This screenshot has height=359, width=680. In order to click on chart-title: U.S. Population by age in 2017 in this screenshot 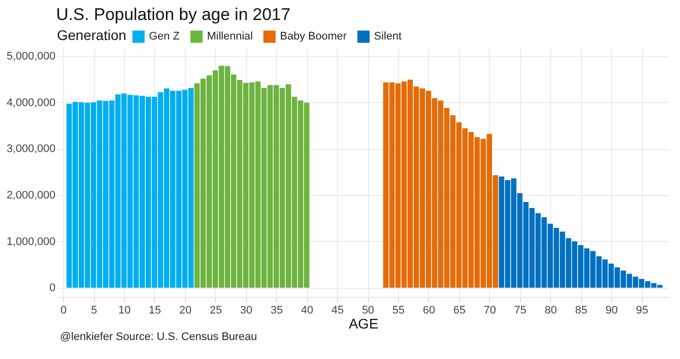, I will do `click(173, 14)`.